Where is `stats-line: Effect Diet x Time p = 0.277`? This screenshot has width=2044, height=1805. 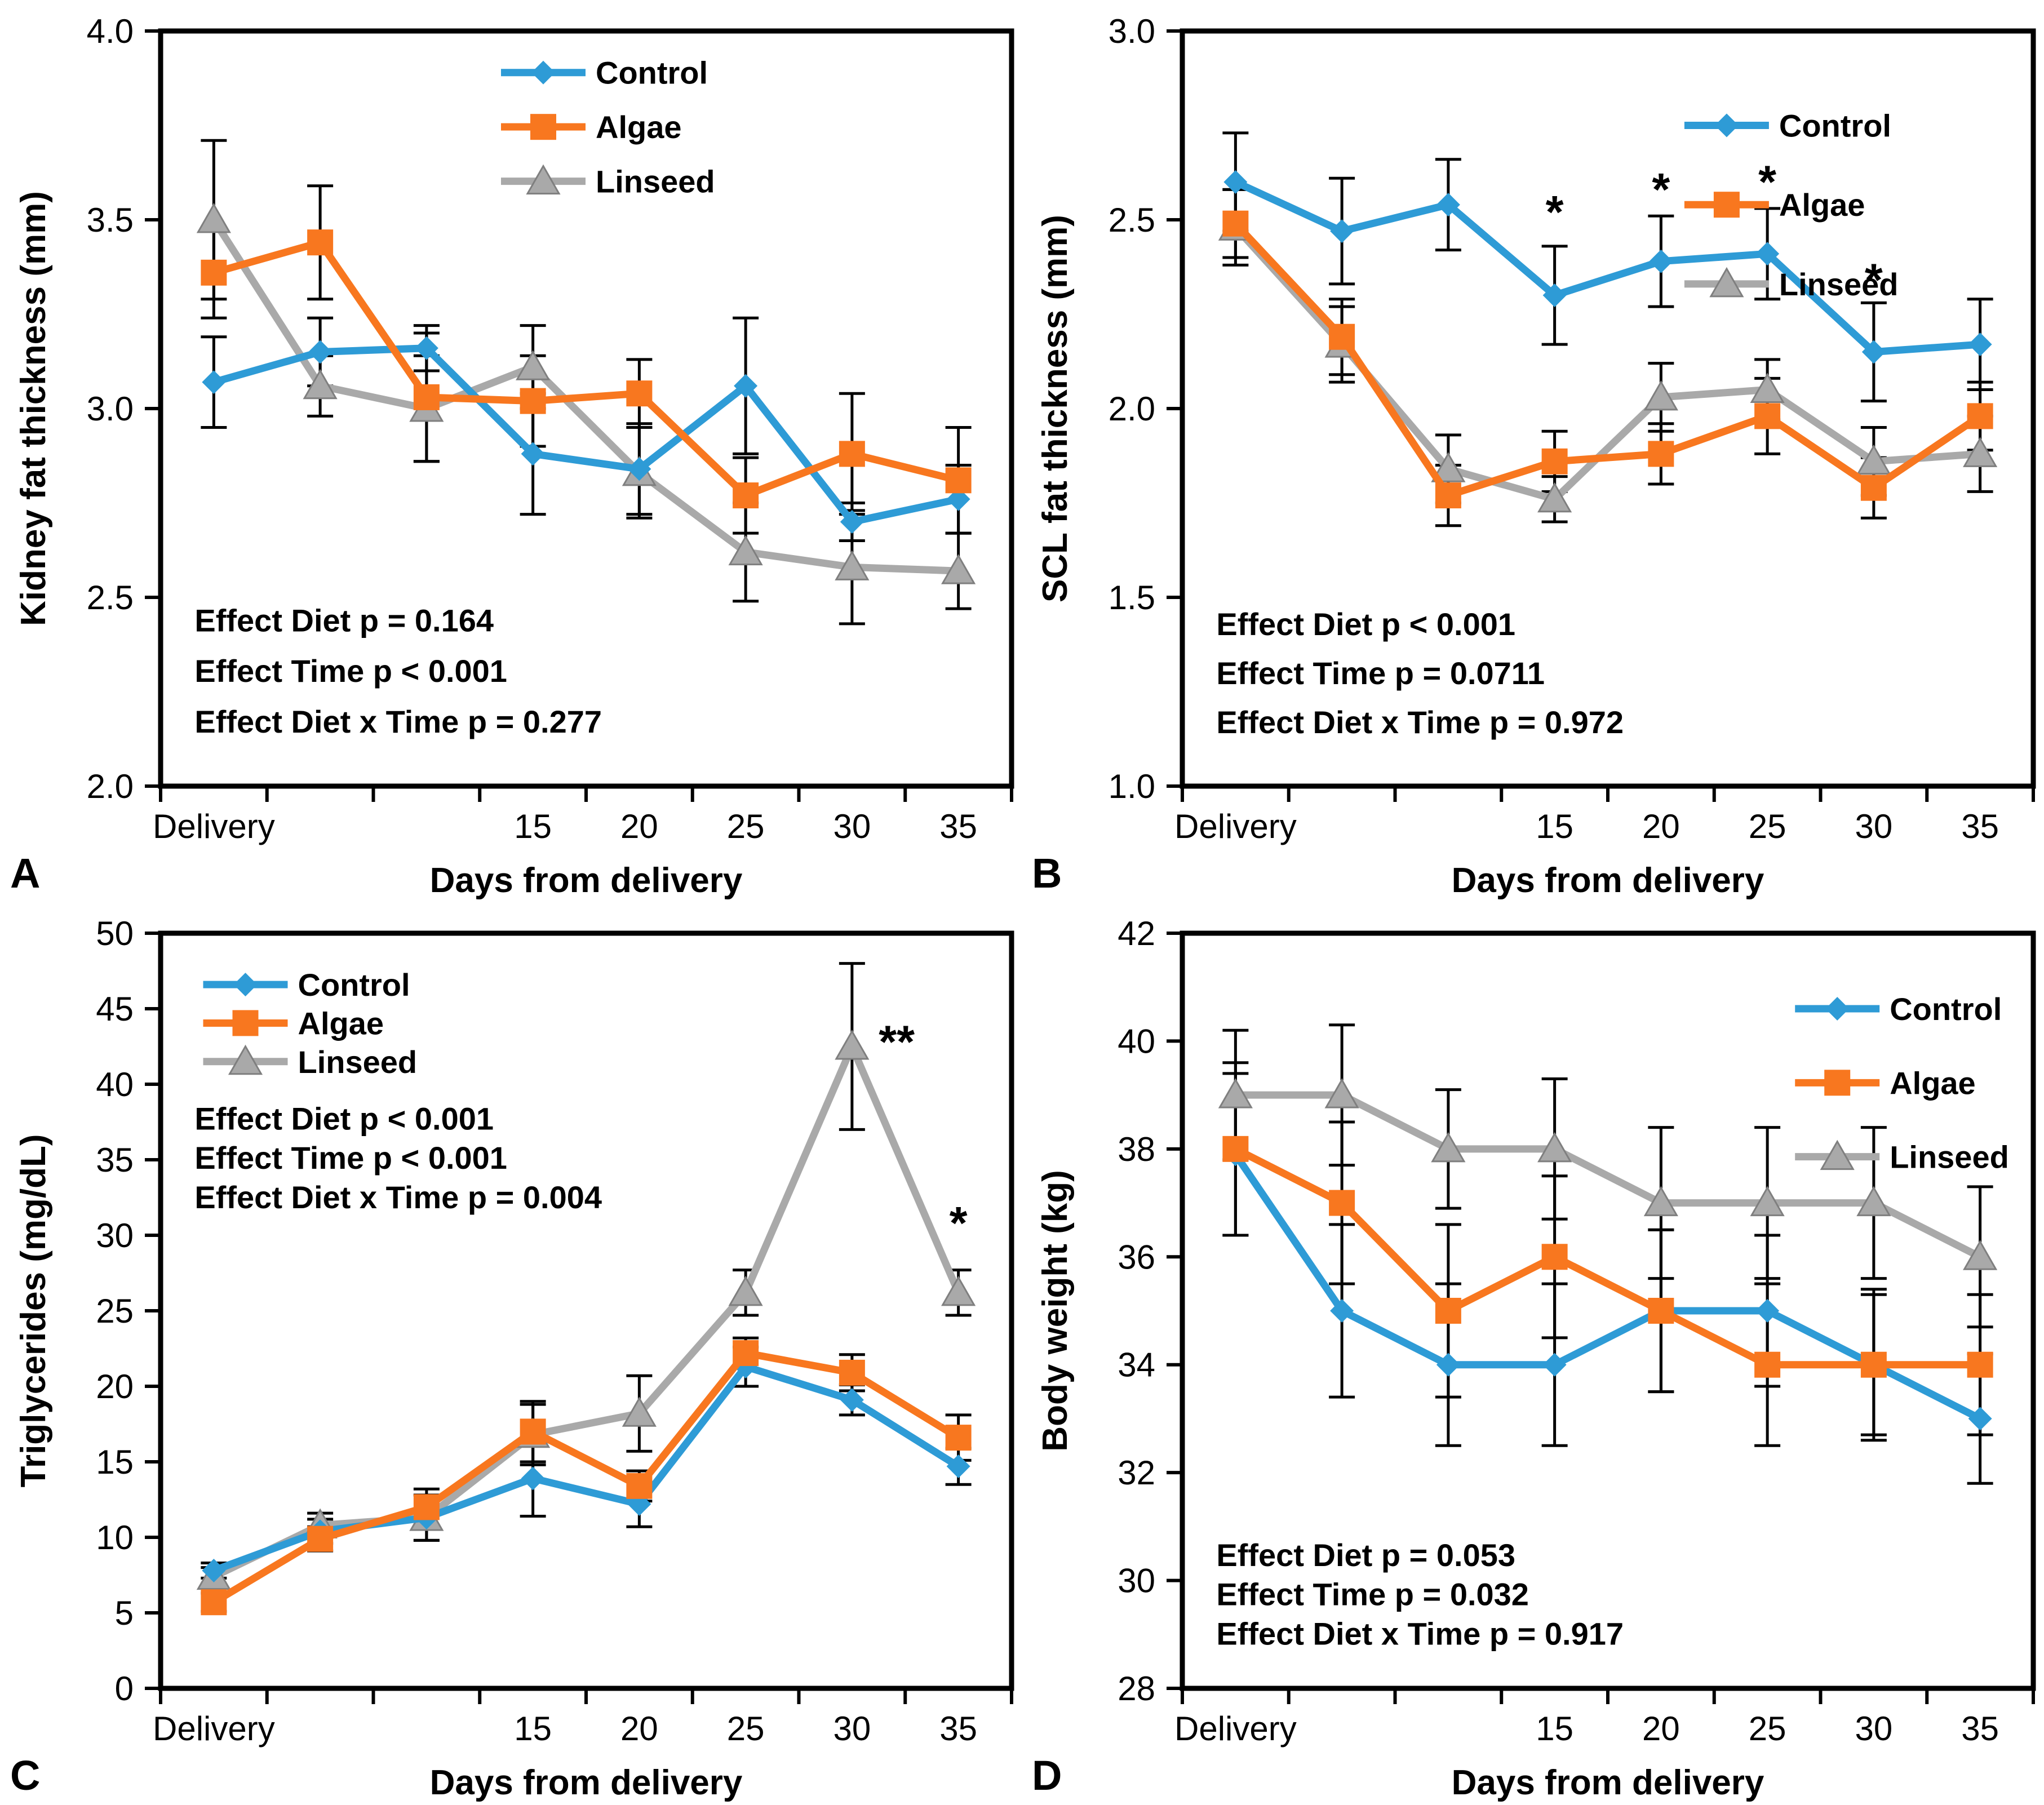 stats-line: Effect Diet x Time p = 0.277 is located at coordinates (398, 721).